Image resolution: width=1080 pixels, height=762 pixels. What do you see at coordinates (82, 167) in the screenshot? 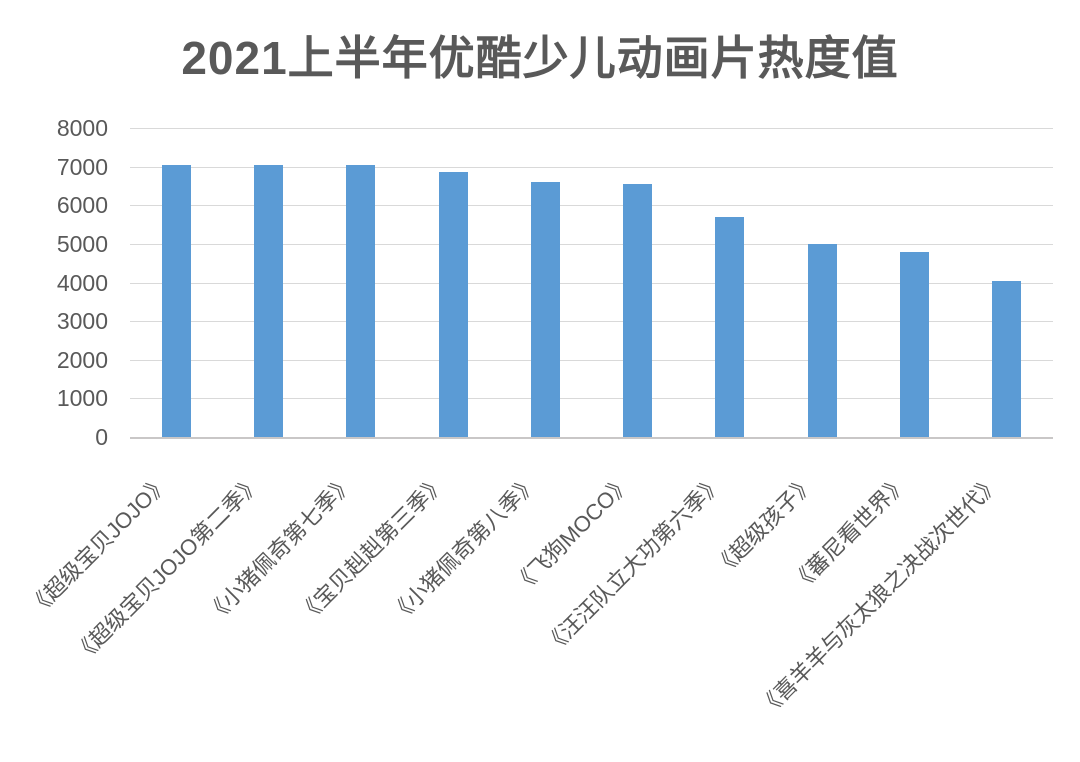
I see `y-axis-tick-label: 7000` at bounding box center [82, 167].